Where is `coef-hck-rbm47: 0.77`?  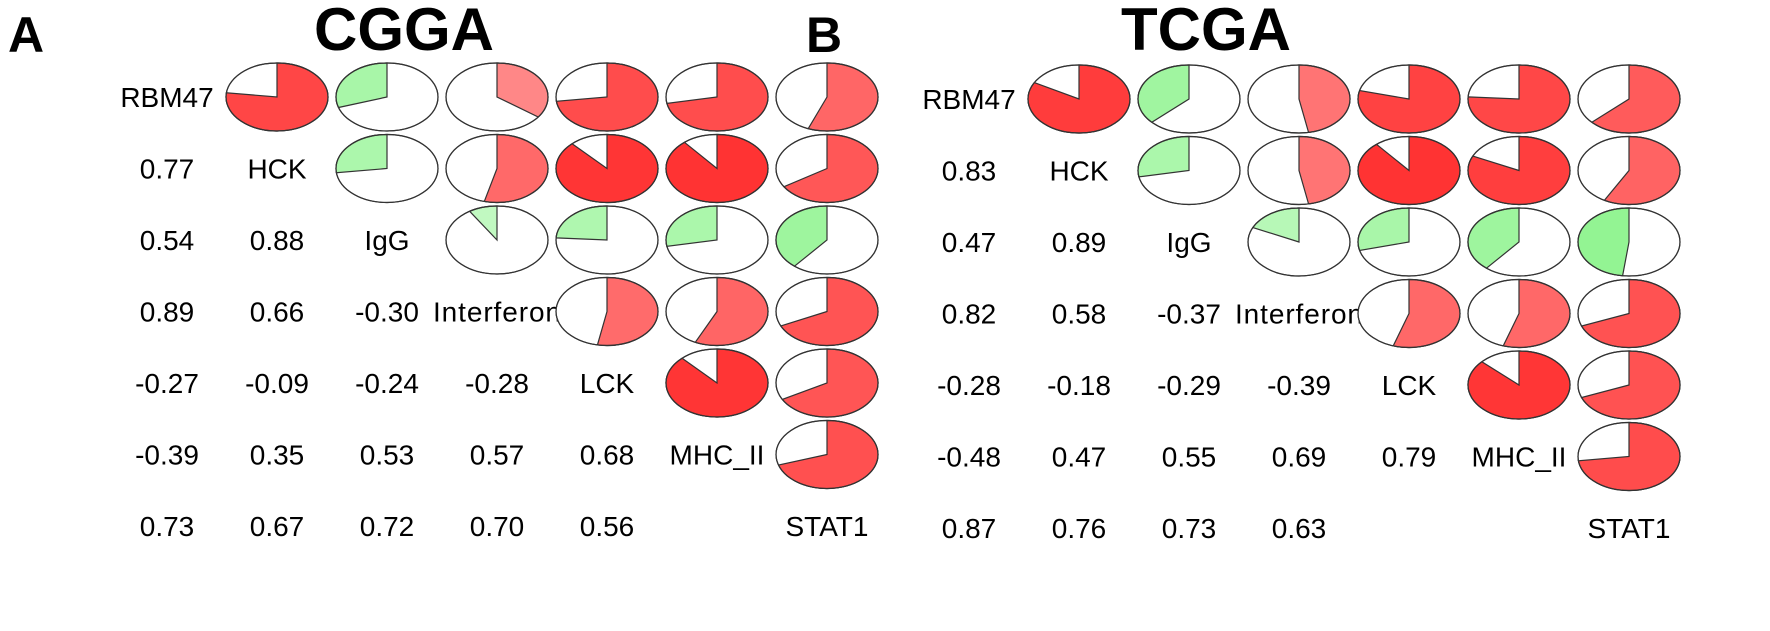
coef-hck-rbm47: 0.77 is located at coordinates (167, 169).